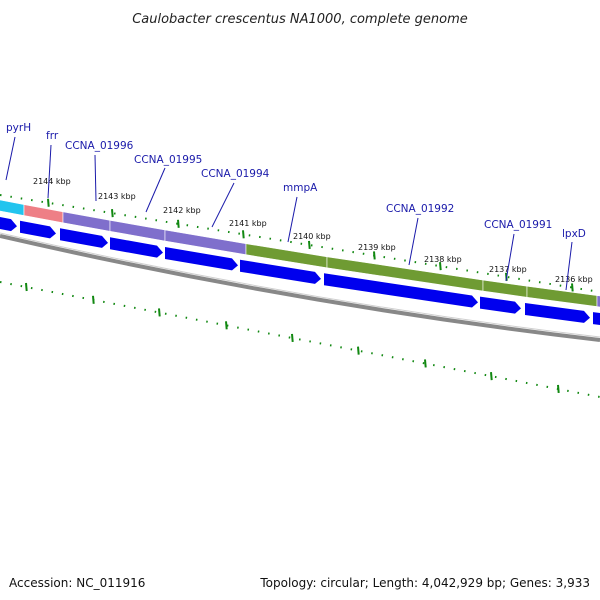 This screenshot has height=600, width=600. Describe the element at coordinates (117, 196) in the screenshot. I see `tick-label: 2143 kbp` at that location.